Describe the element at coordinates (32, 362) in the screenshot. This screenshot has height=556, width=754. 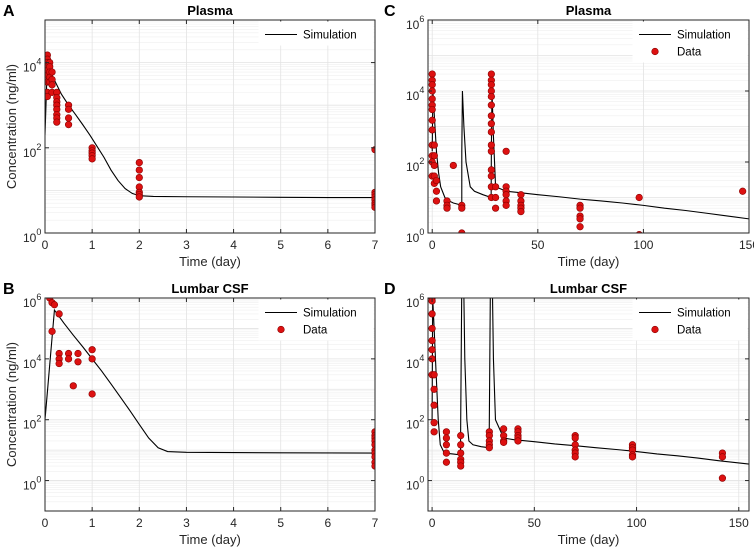
I see `y-tick-label: 10⁴` at that location.